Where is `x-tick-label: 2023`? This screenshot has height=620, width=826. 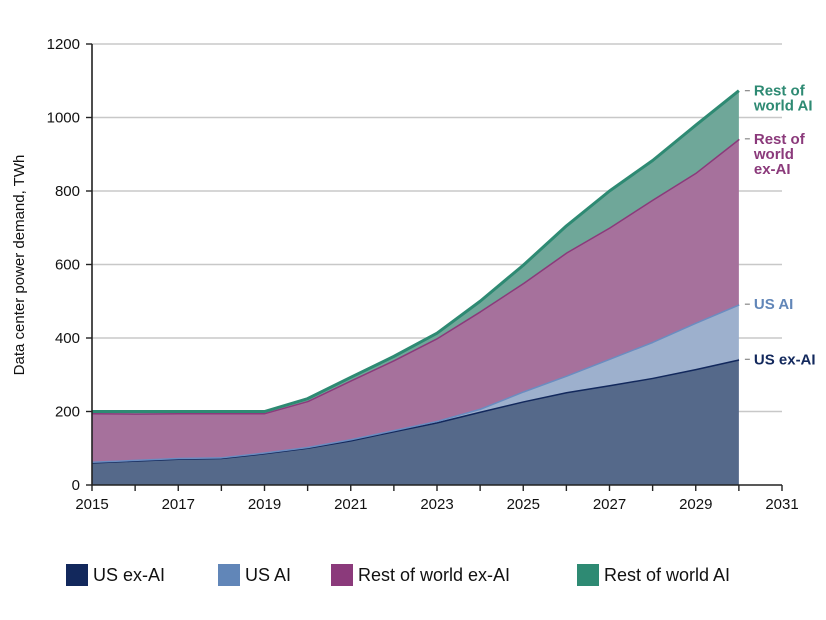 x-tick-label: 2023 is located at coordinates (436, 504).